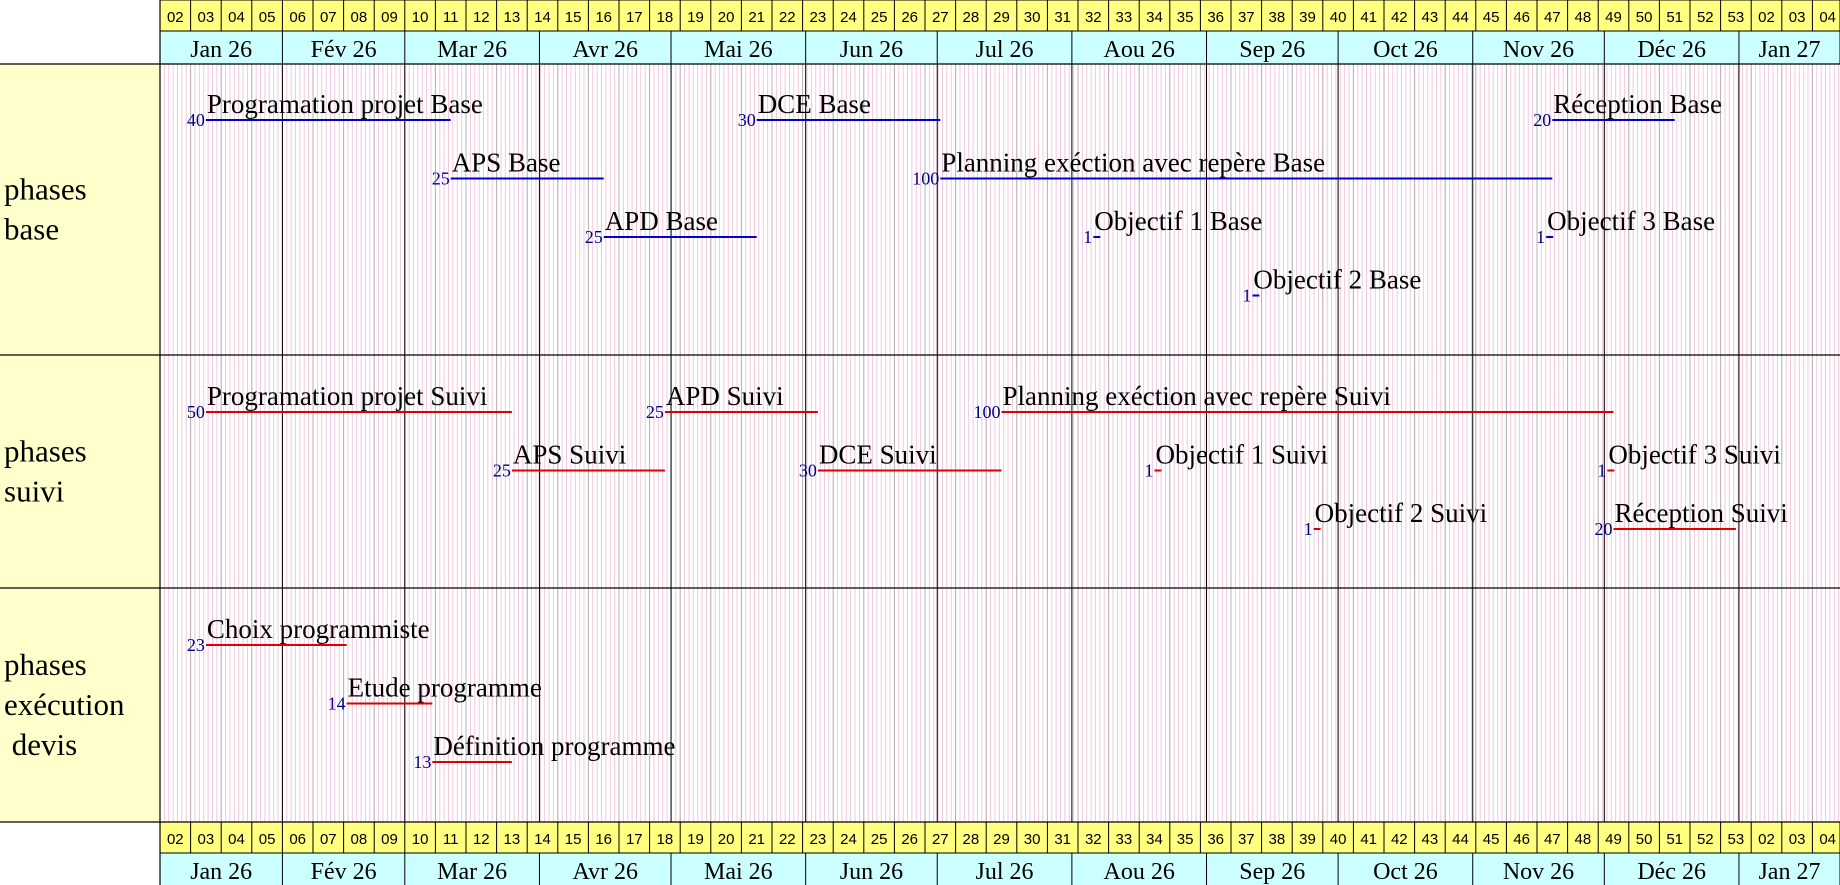 Image resolution: width=1840 pixels, height=885 pixels. I want to click on week-label: 07, so click(328, 17).